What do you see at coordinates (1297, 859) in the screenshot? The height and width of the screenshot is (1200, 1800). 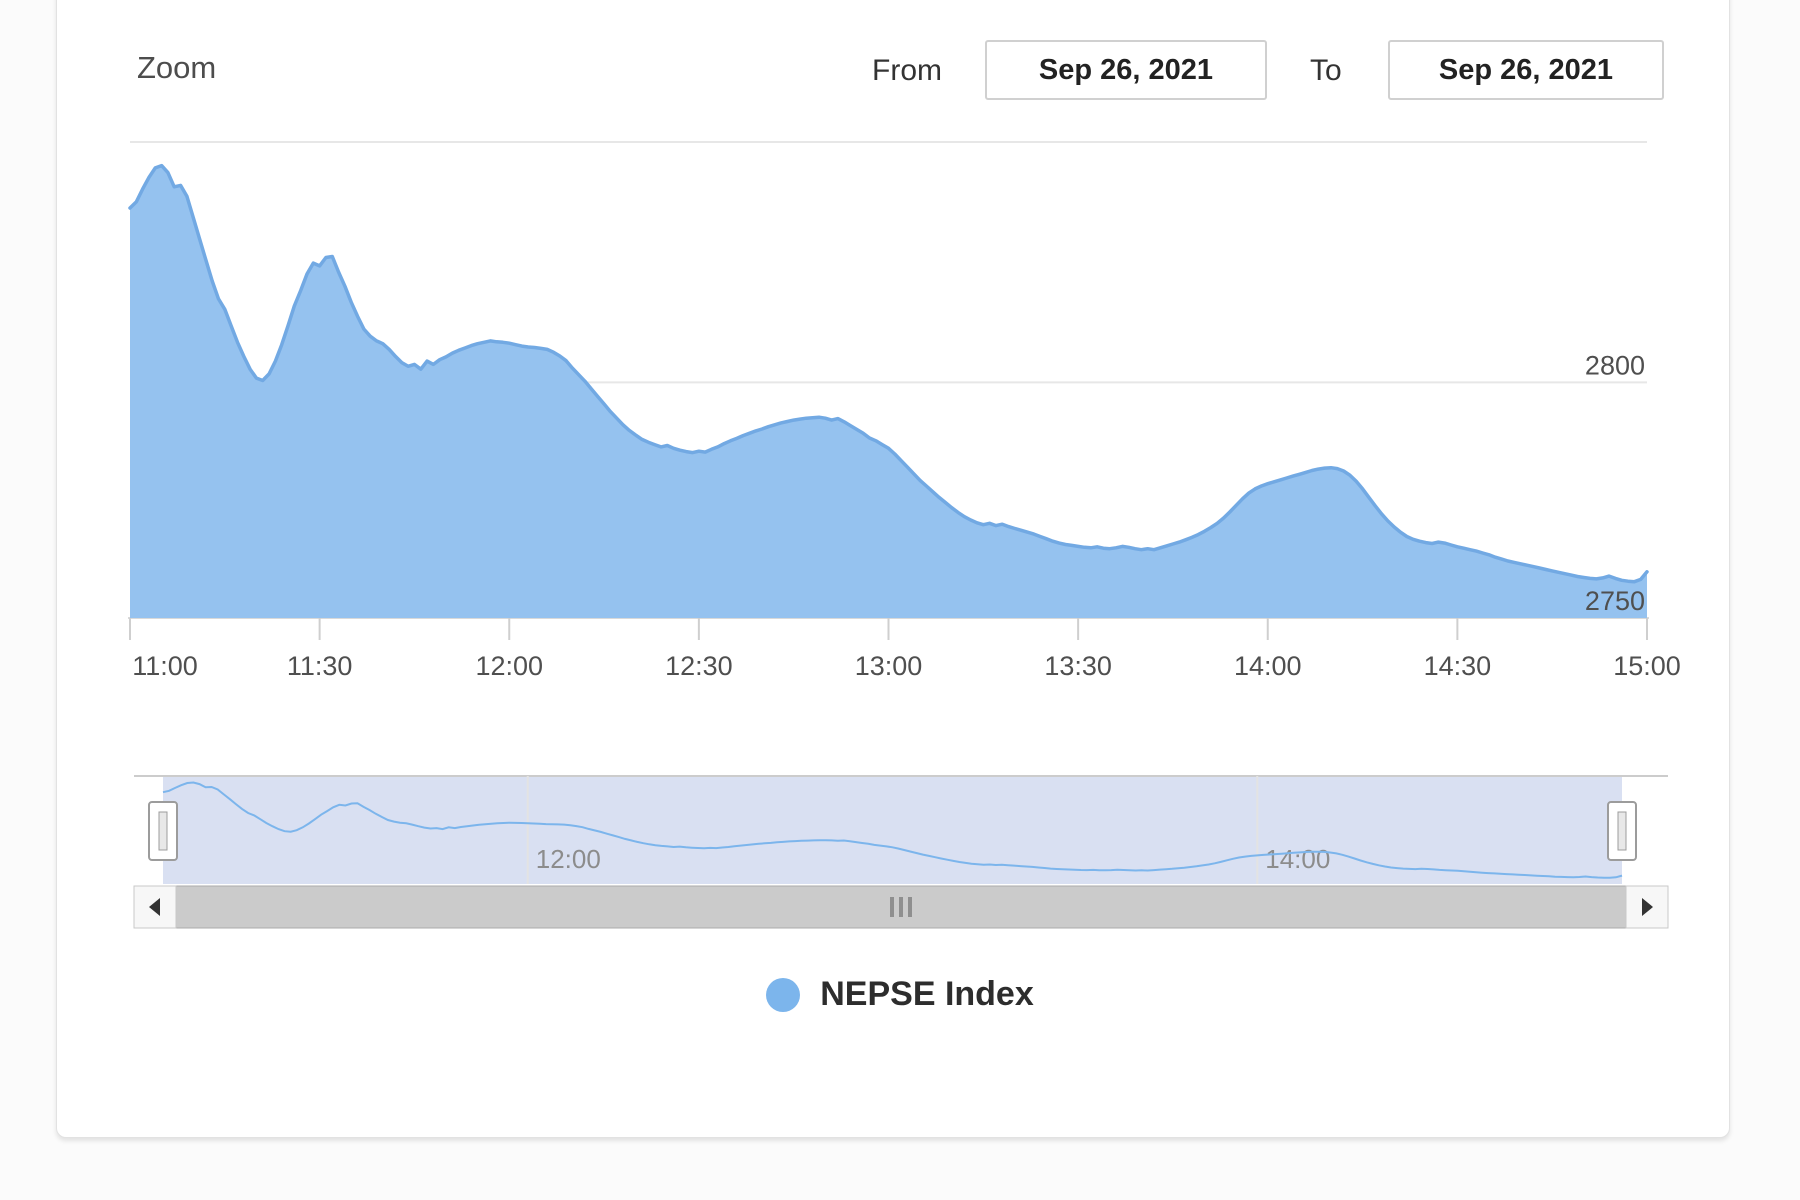 I see `navigator-axis-label: 14:00` at bounding box center [1297, 859].